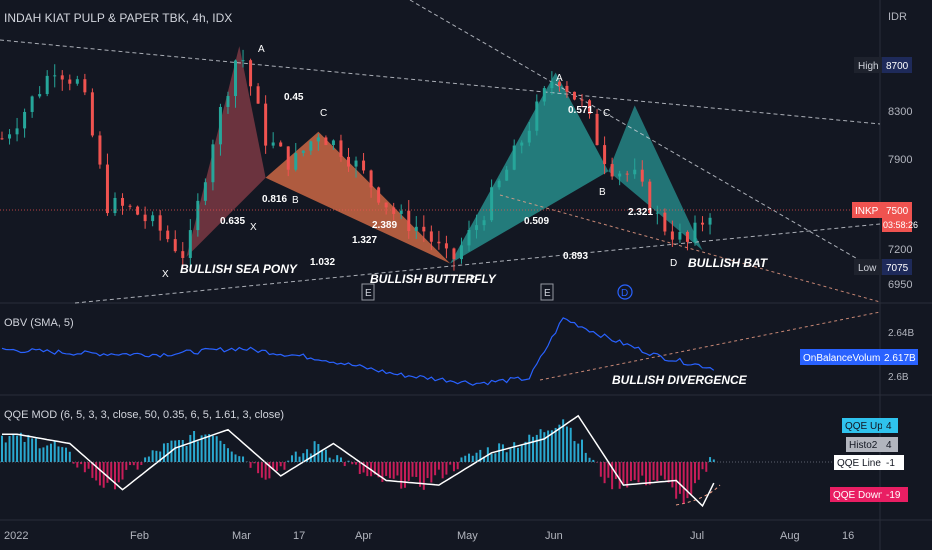 The image size is (932, 550). What do you see at coordinates (433, 279) in the screenshot?
I see `pattern-label-butterfly: BULLISH BUTTERFLY` at bounding box center [433, 279].